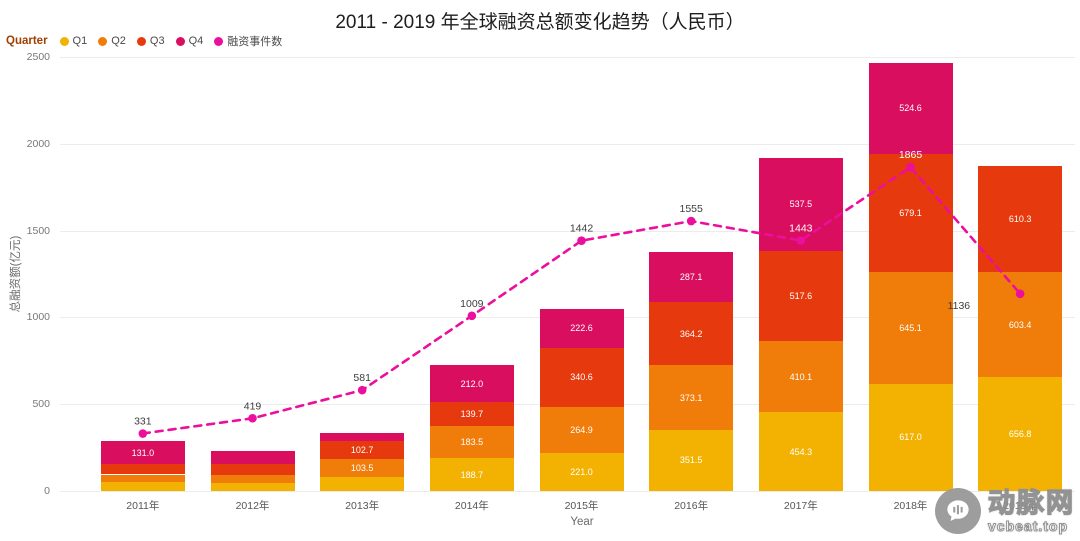 The image size is (1080, 541). I want to click on bar-value-label: 524.6, so click(910, 108).